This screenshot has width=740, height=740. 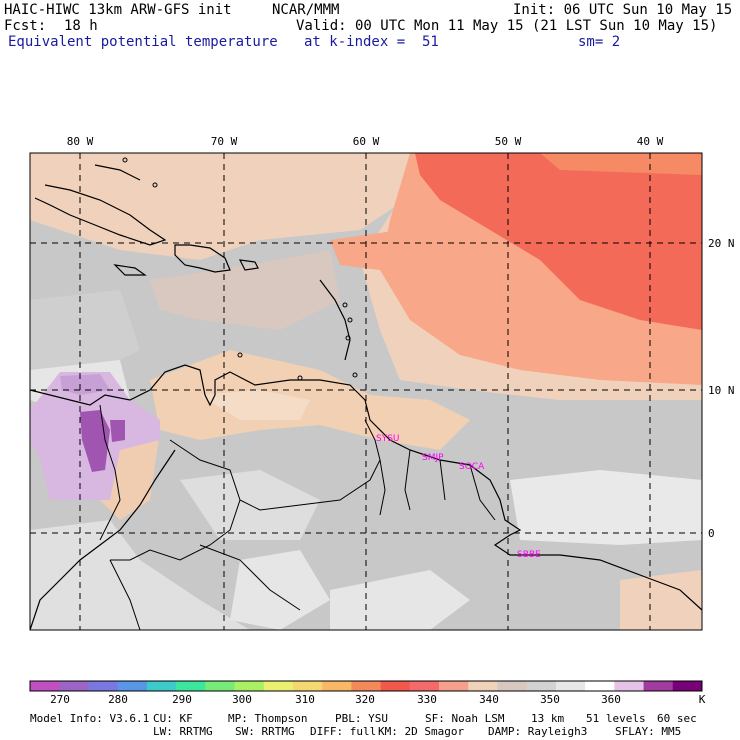 What do you see at coordinates (650, 141) in the screenshot?
I see `lon-label-40w: 40 W` at bounding box center [650, 141].